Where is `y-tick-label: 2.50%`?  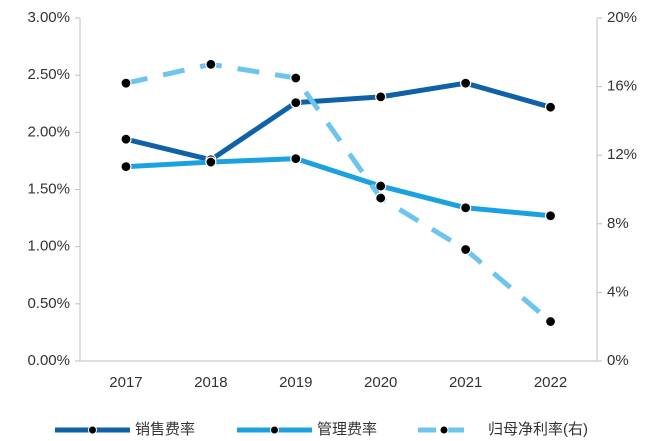 y-tick-label: 2.50% is located at coordinates (48, 74).